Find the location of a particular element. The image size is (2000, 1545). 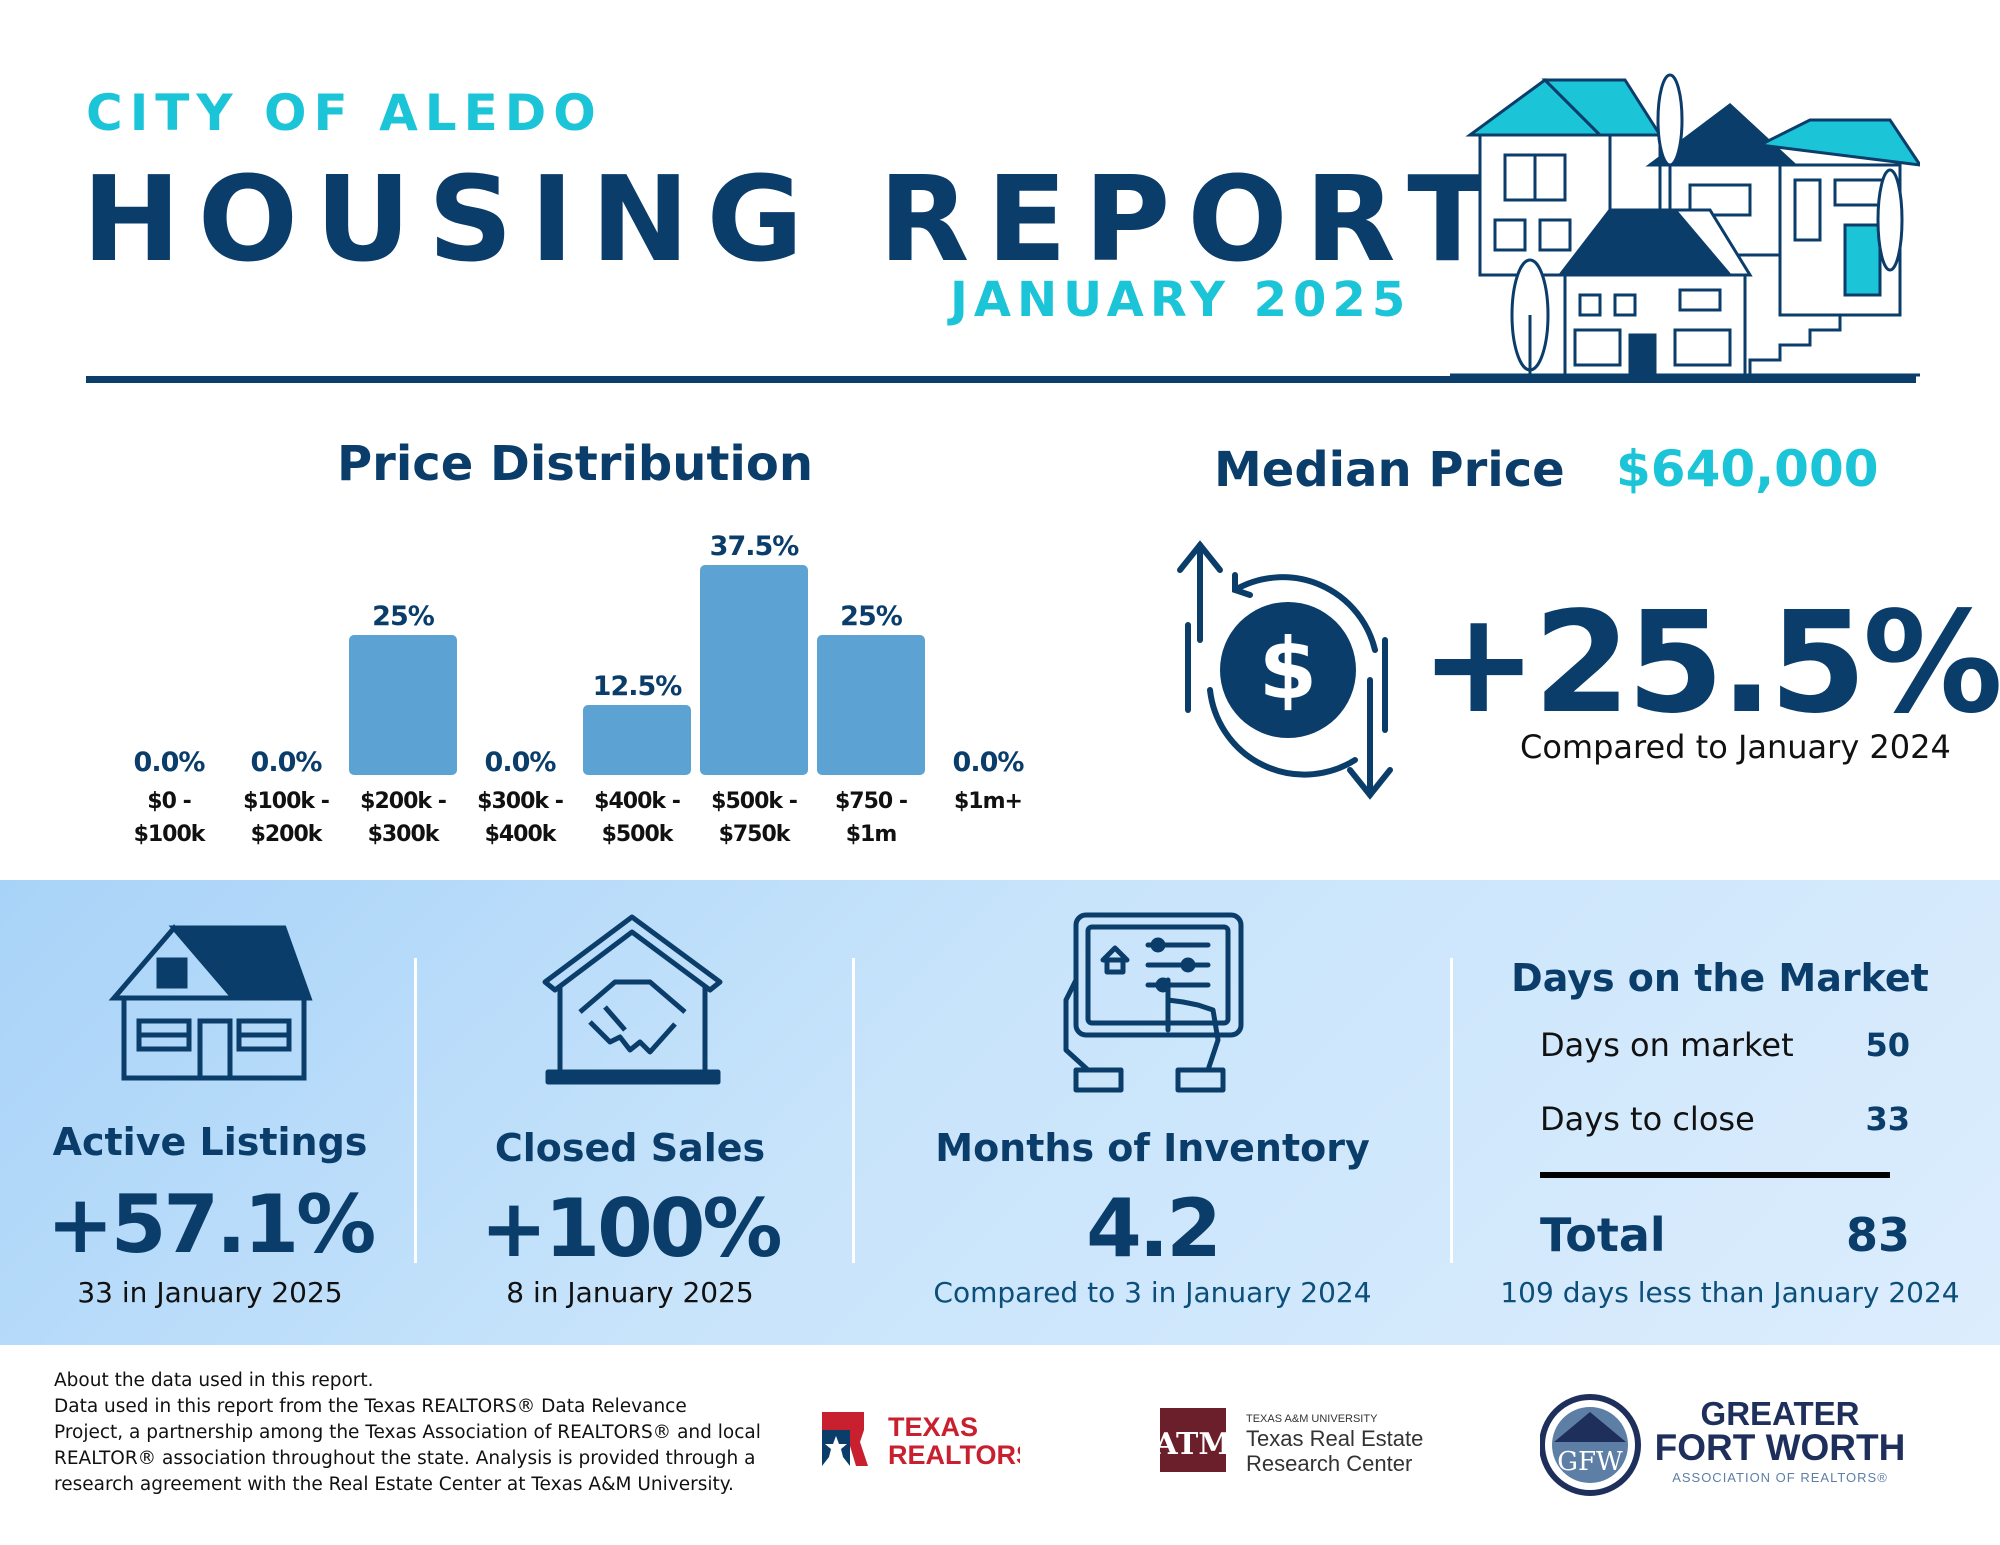

house-icon is located at coordinates (210, 1002).